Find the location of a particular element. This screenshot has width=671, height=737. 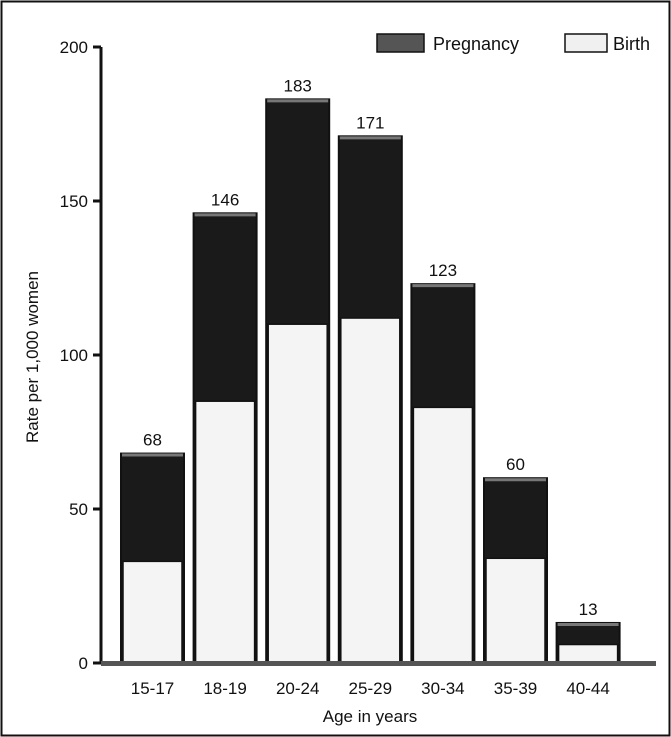

data-label-20-24: 183 is located at coordinates (298, 85).